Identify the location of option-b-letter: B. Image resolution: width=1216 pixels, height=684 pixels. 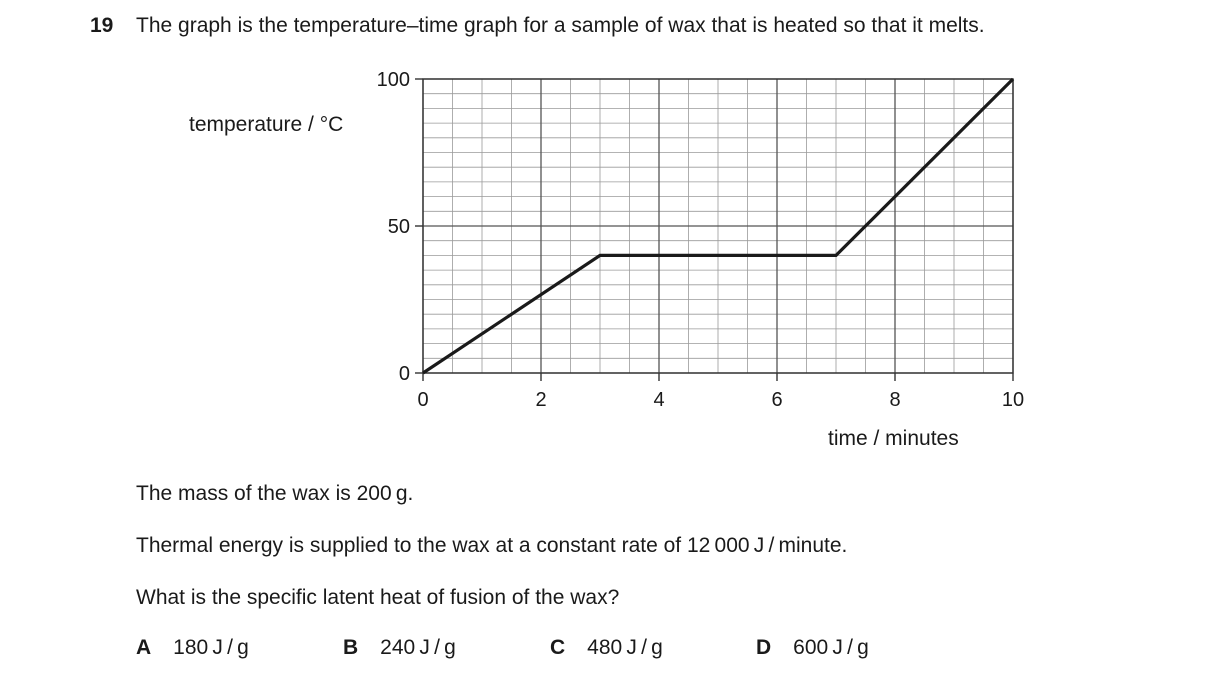
(351, 647).